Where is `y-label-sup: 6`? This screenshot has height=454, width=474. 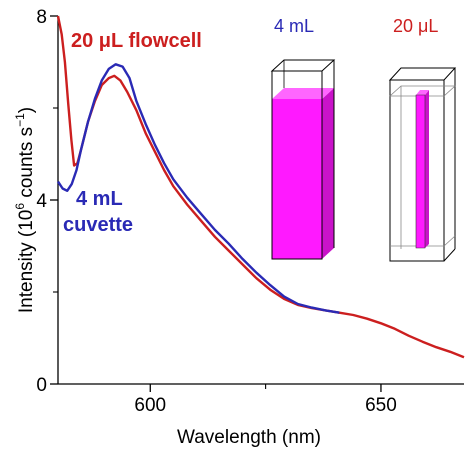
y-label-sup: 6 is located at coordinates (20, 206).